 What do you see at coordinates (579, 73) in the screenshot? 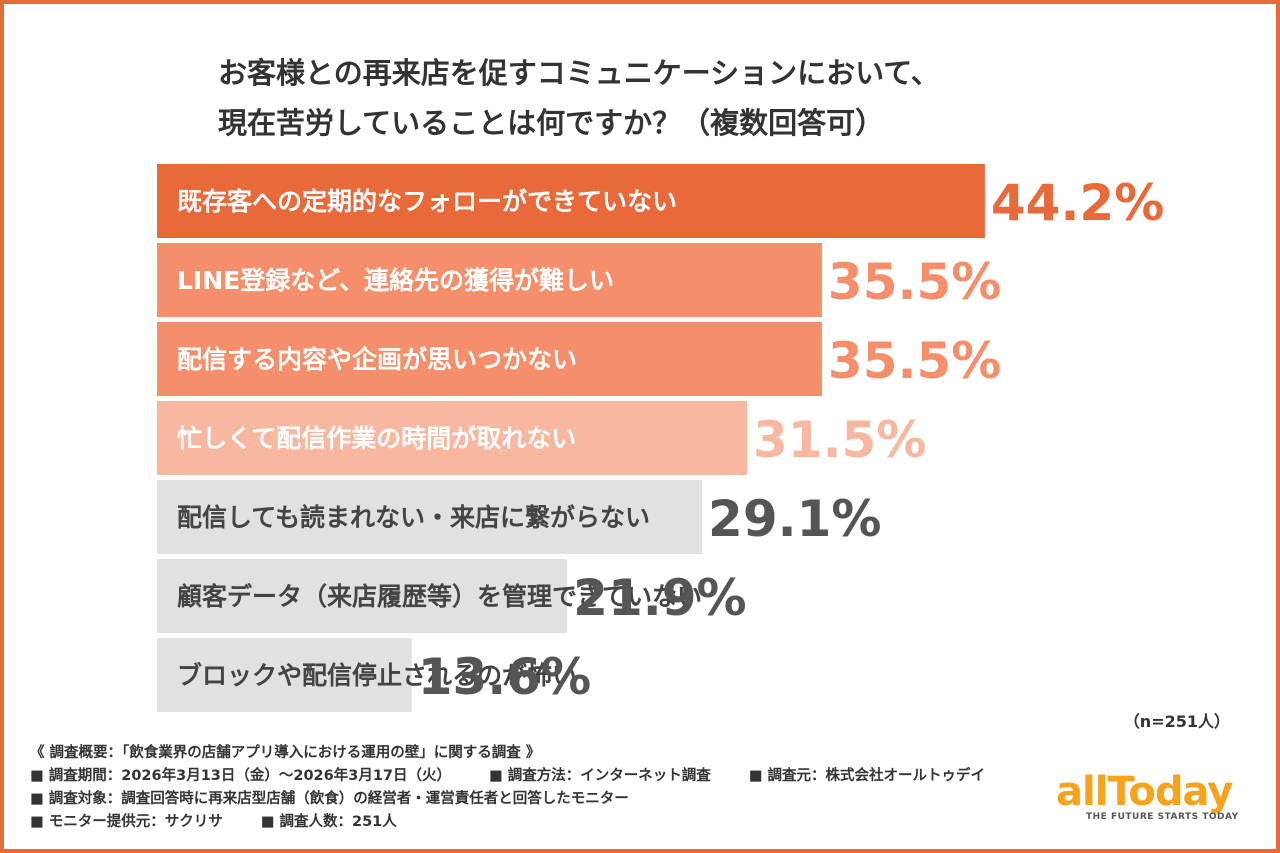
I see `chart-title-line-1: お客様との再来店を促すコミュニケーションにおいて、` at bounding box center [579, 73].